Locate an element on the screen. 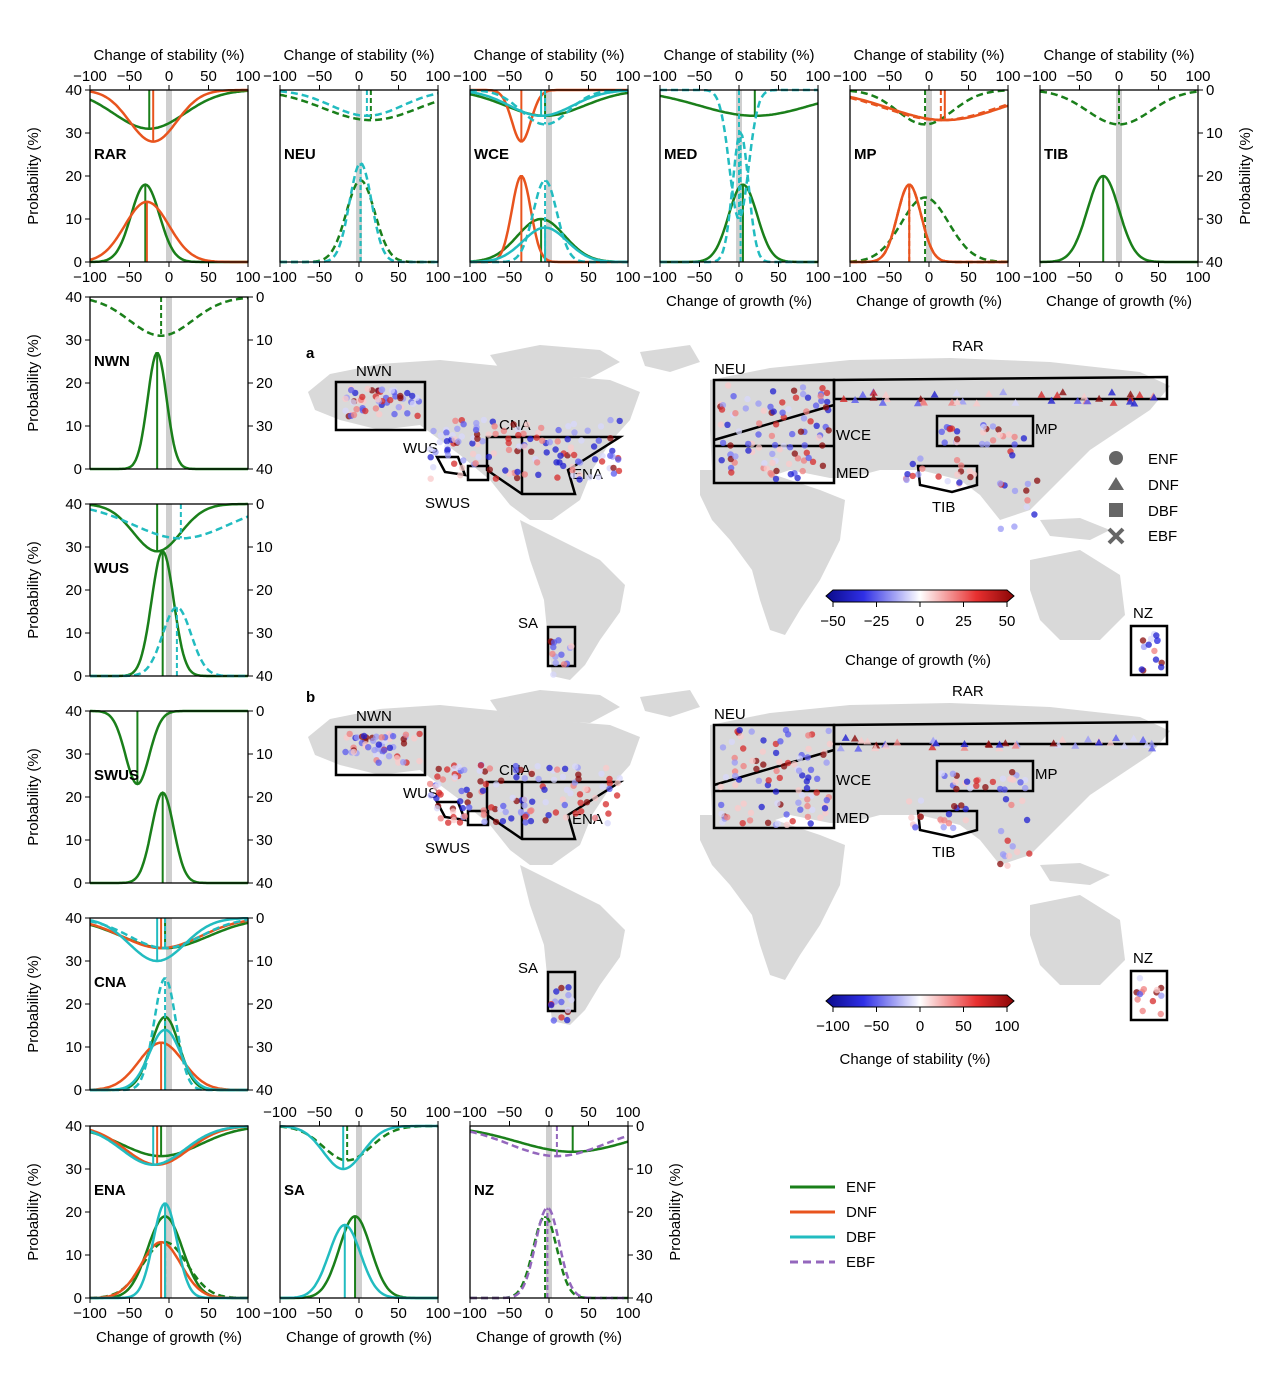 The height and width of the screenshot is (1380, 1270). region-label-mp-b: MP is located at coordinates (1046, 774).